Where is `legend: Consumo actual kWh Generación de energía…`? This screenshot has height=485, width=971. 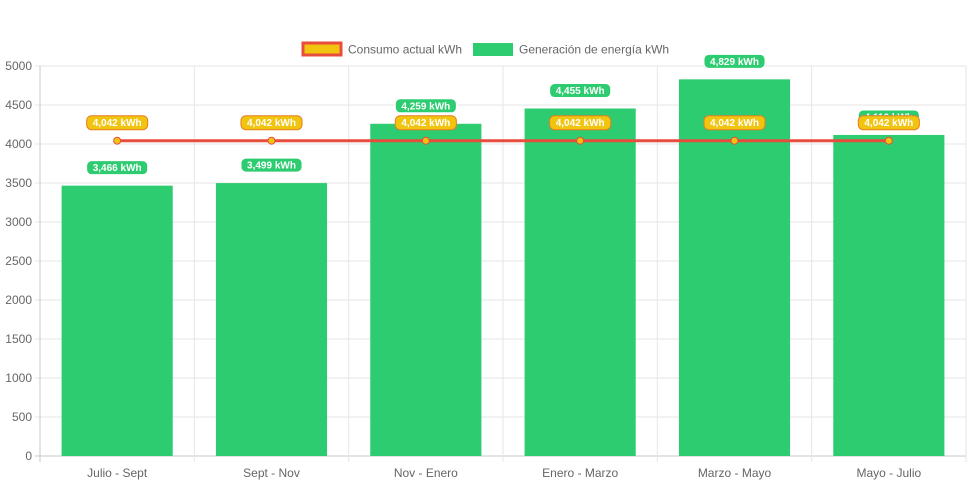 legend: Consumo actual kWh Generación de energía… is located at coordinates (485, 49).